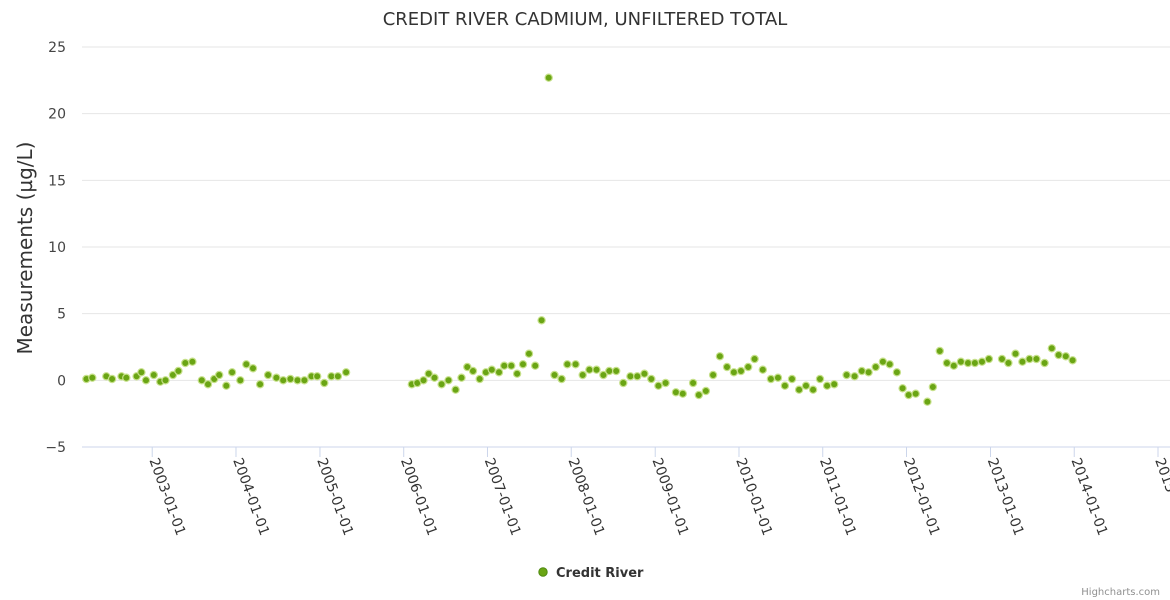 This screenshot has height=600, width=1170. I want to click on credits-link: Highcharts.com, so click(1120, 592).